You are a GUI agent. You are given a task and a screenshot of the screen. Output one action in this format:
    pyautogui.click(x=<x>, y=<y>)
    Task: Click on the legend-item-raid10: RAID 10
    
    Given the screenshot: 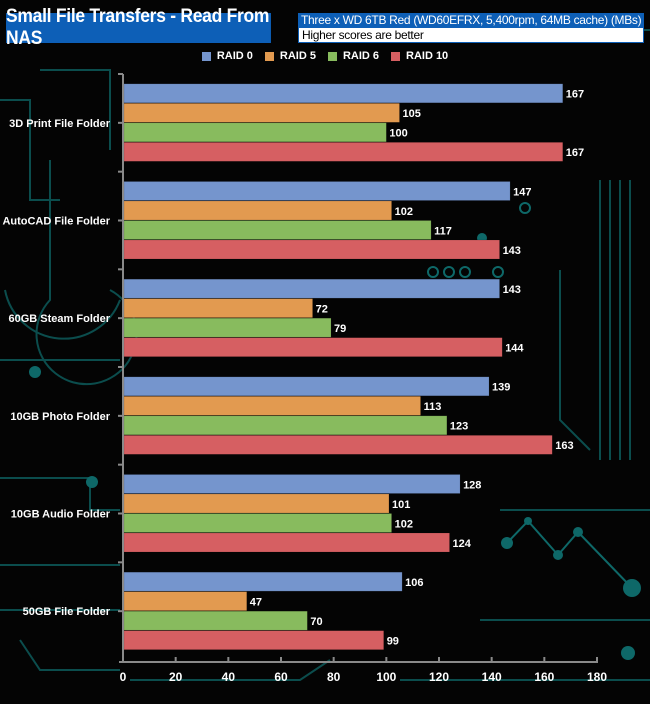 What is the action you would take?
    pyautogui.click(x=419, y=56)
    